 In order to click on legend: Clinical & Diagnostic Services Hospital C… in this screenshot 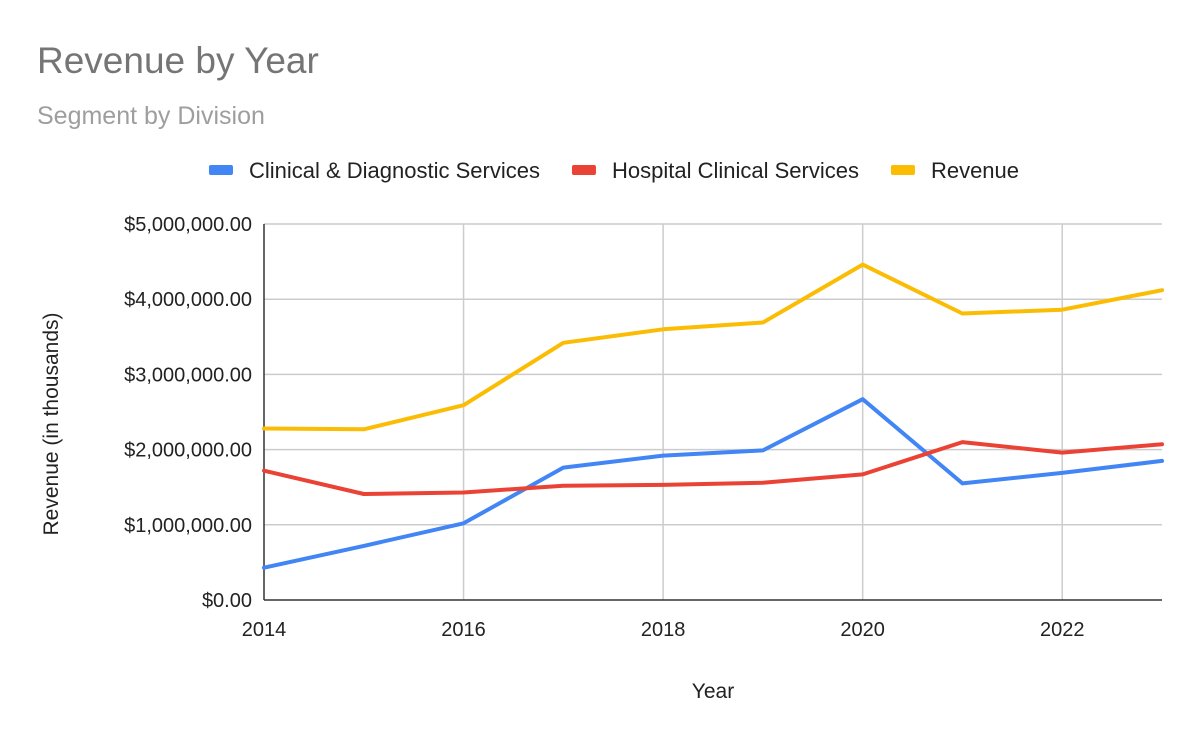, I will do `click(613, 170)`.